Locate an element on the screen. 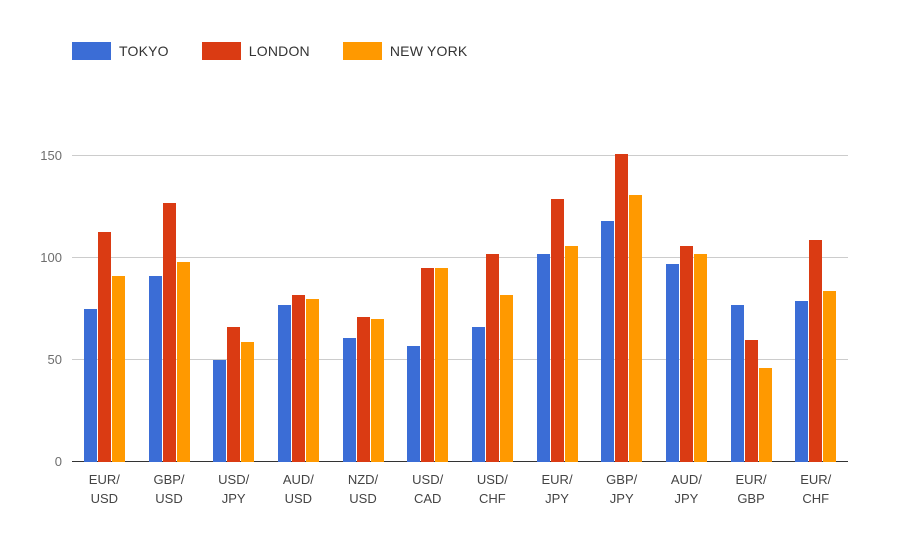  bar-group-eur-usd is located at coordinates (104, 304).